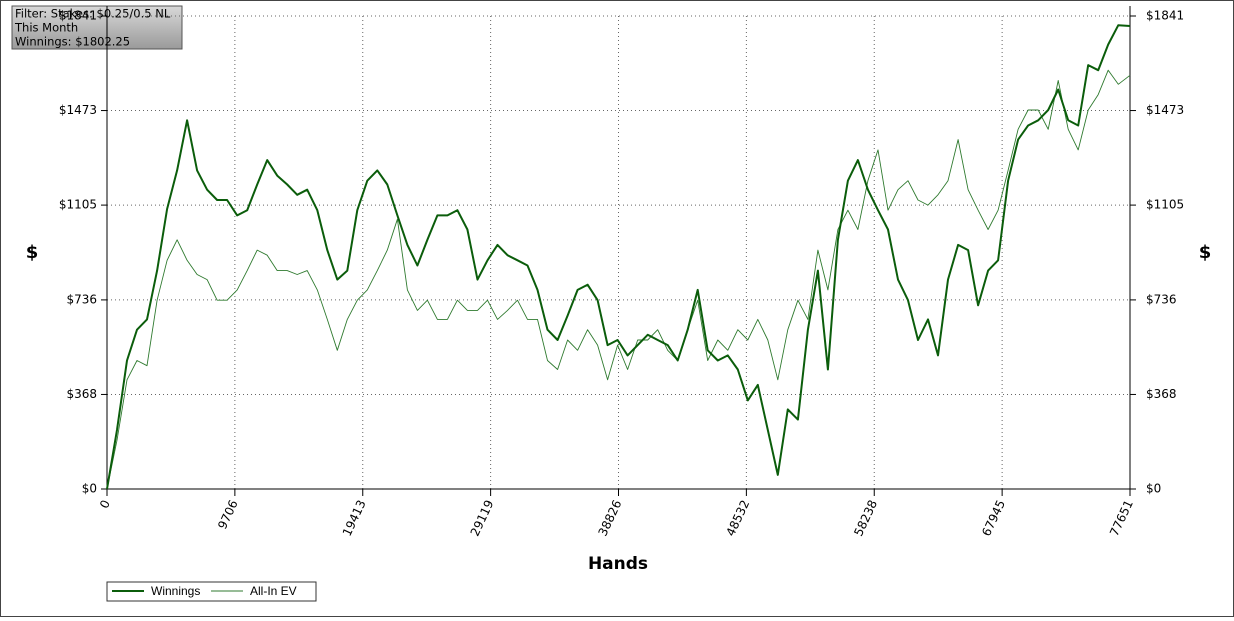 This screenshot has height=621, width=1234. Describe the element at coordinates (78, 16) in the screenshot. I see `y-tick-label: $1841` at that location.